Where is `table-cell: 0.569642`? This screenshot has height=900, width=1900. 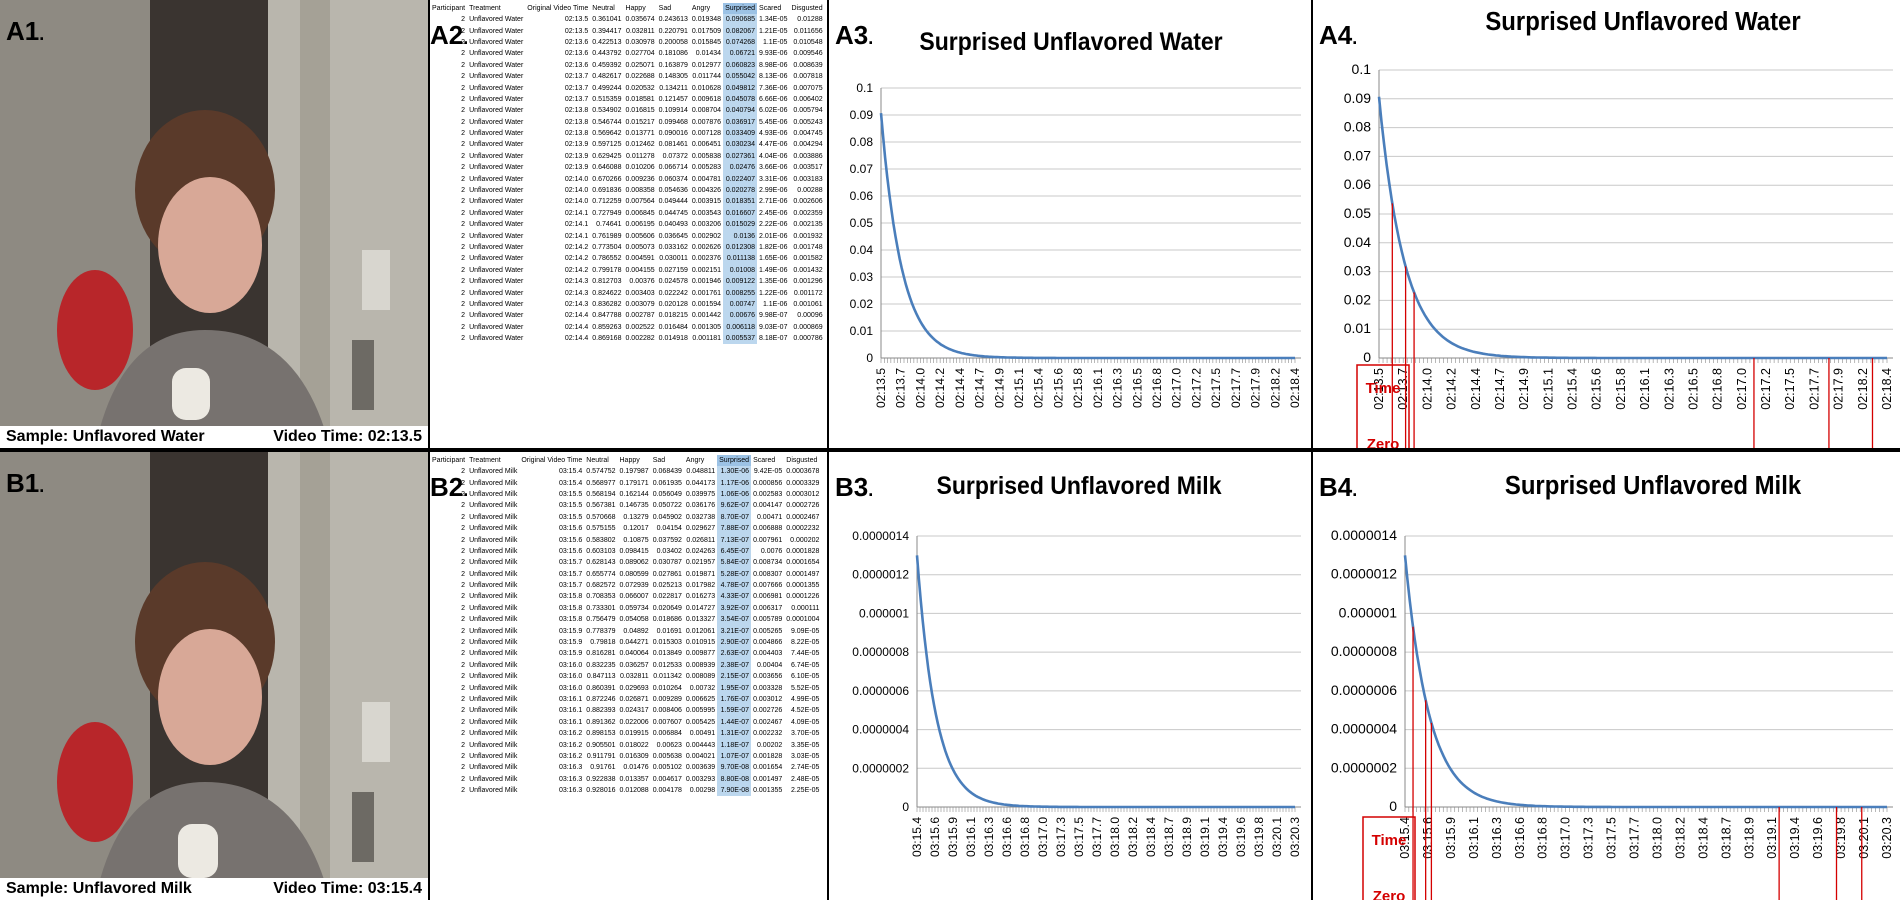 table-cell: 0.569642 is located at coordinates (607, 134).